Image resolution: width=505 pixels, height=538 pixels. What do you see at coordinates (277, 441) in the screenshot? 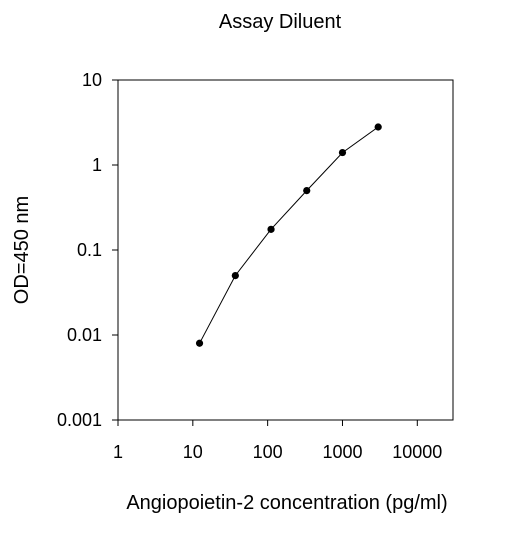
I see `x-axis: 1 10 100 1000 10000` at bounding box center [277, 441].